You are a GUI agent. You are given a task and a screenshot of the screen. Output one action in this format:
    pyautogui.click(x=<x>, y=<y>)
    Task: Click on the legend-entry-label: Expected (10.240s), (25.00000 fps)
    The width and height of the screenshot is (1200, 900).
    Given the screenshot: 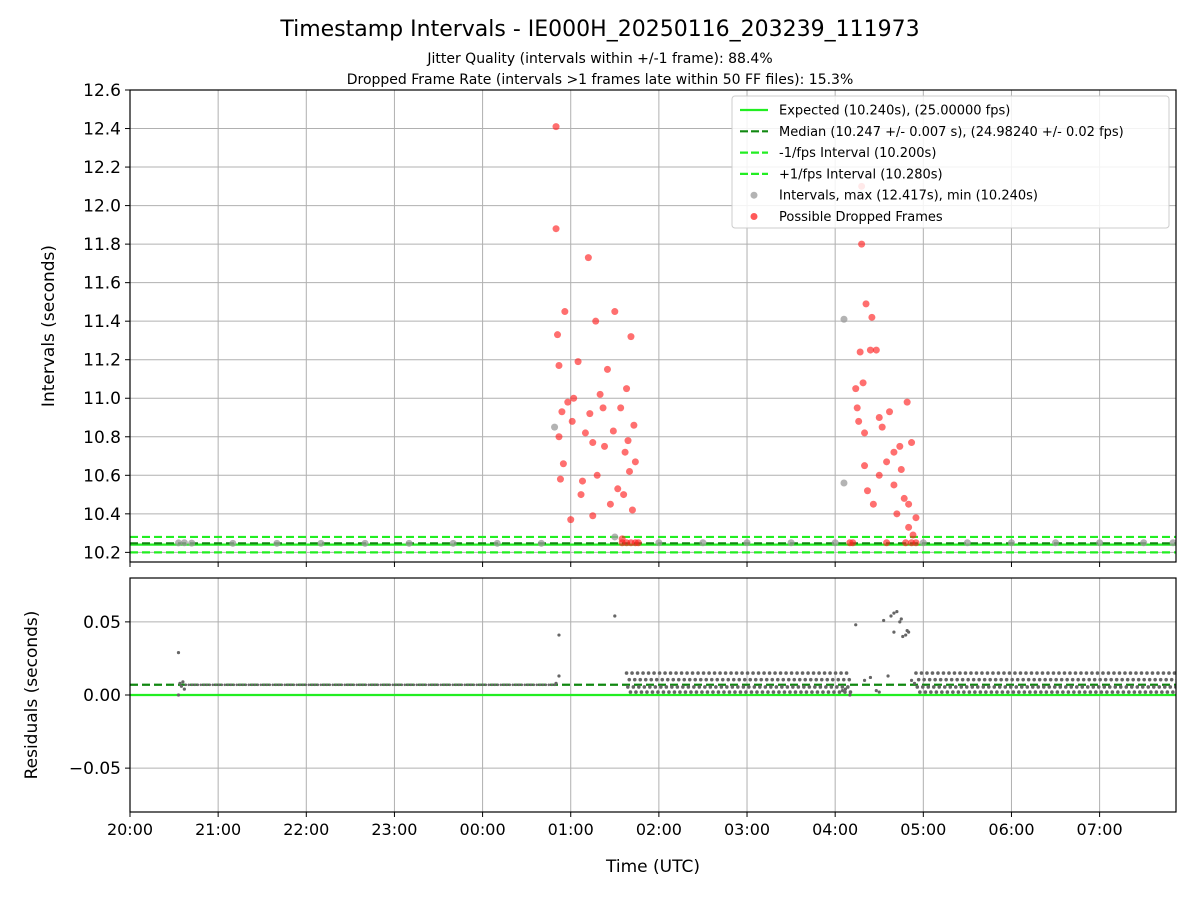 What is the action you would take?
    pyautogui.click(x=894, y=111)
    